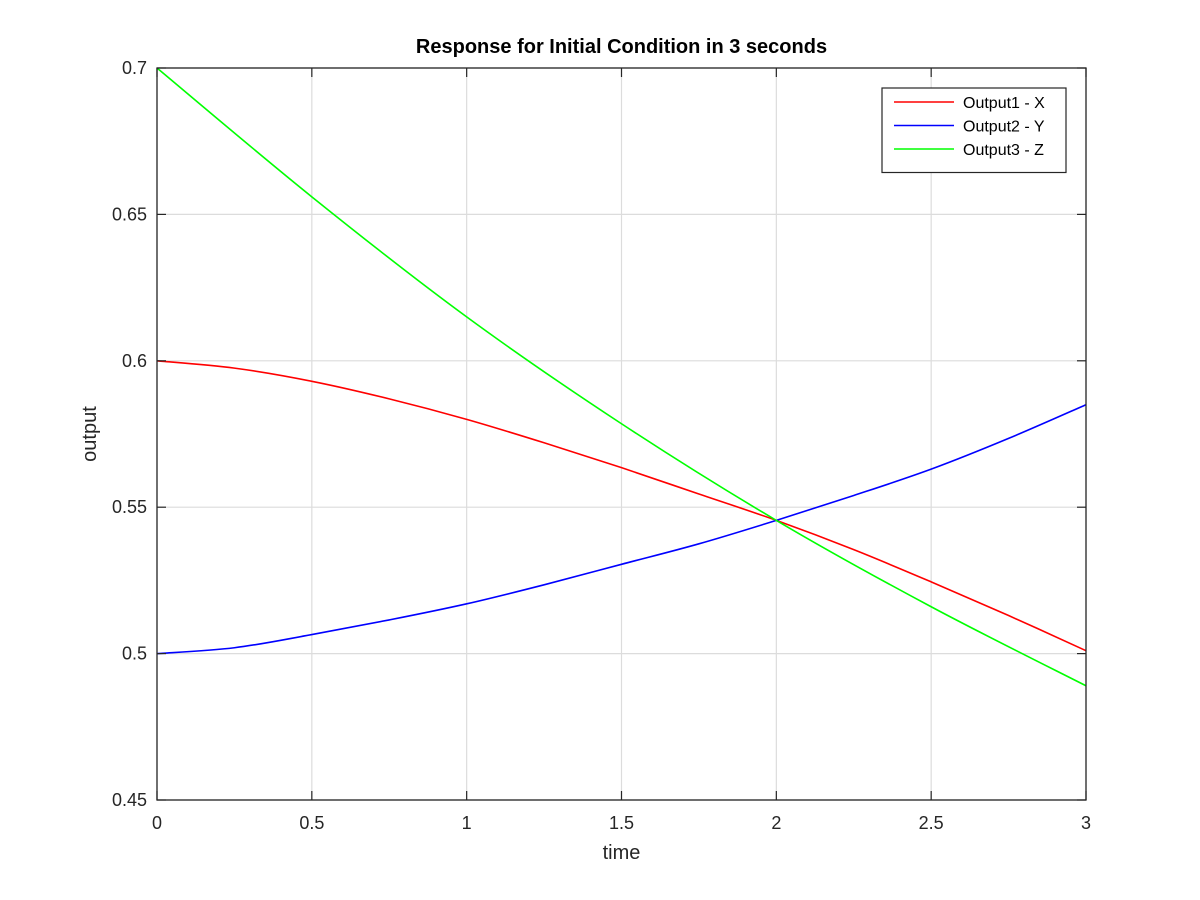 This screenshot has width=1200, height=900. I want to click on y-tick-label: 0.65, so click(129, 214).